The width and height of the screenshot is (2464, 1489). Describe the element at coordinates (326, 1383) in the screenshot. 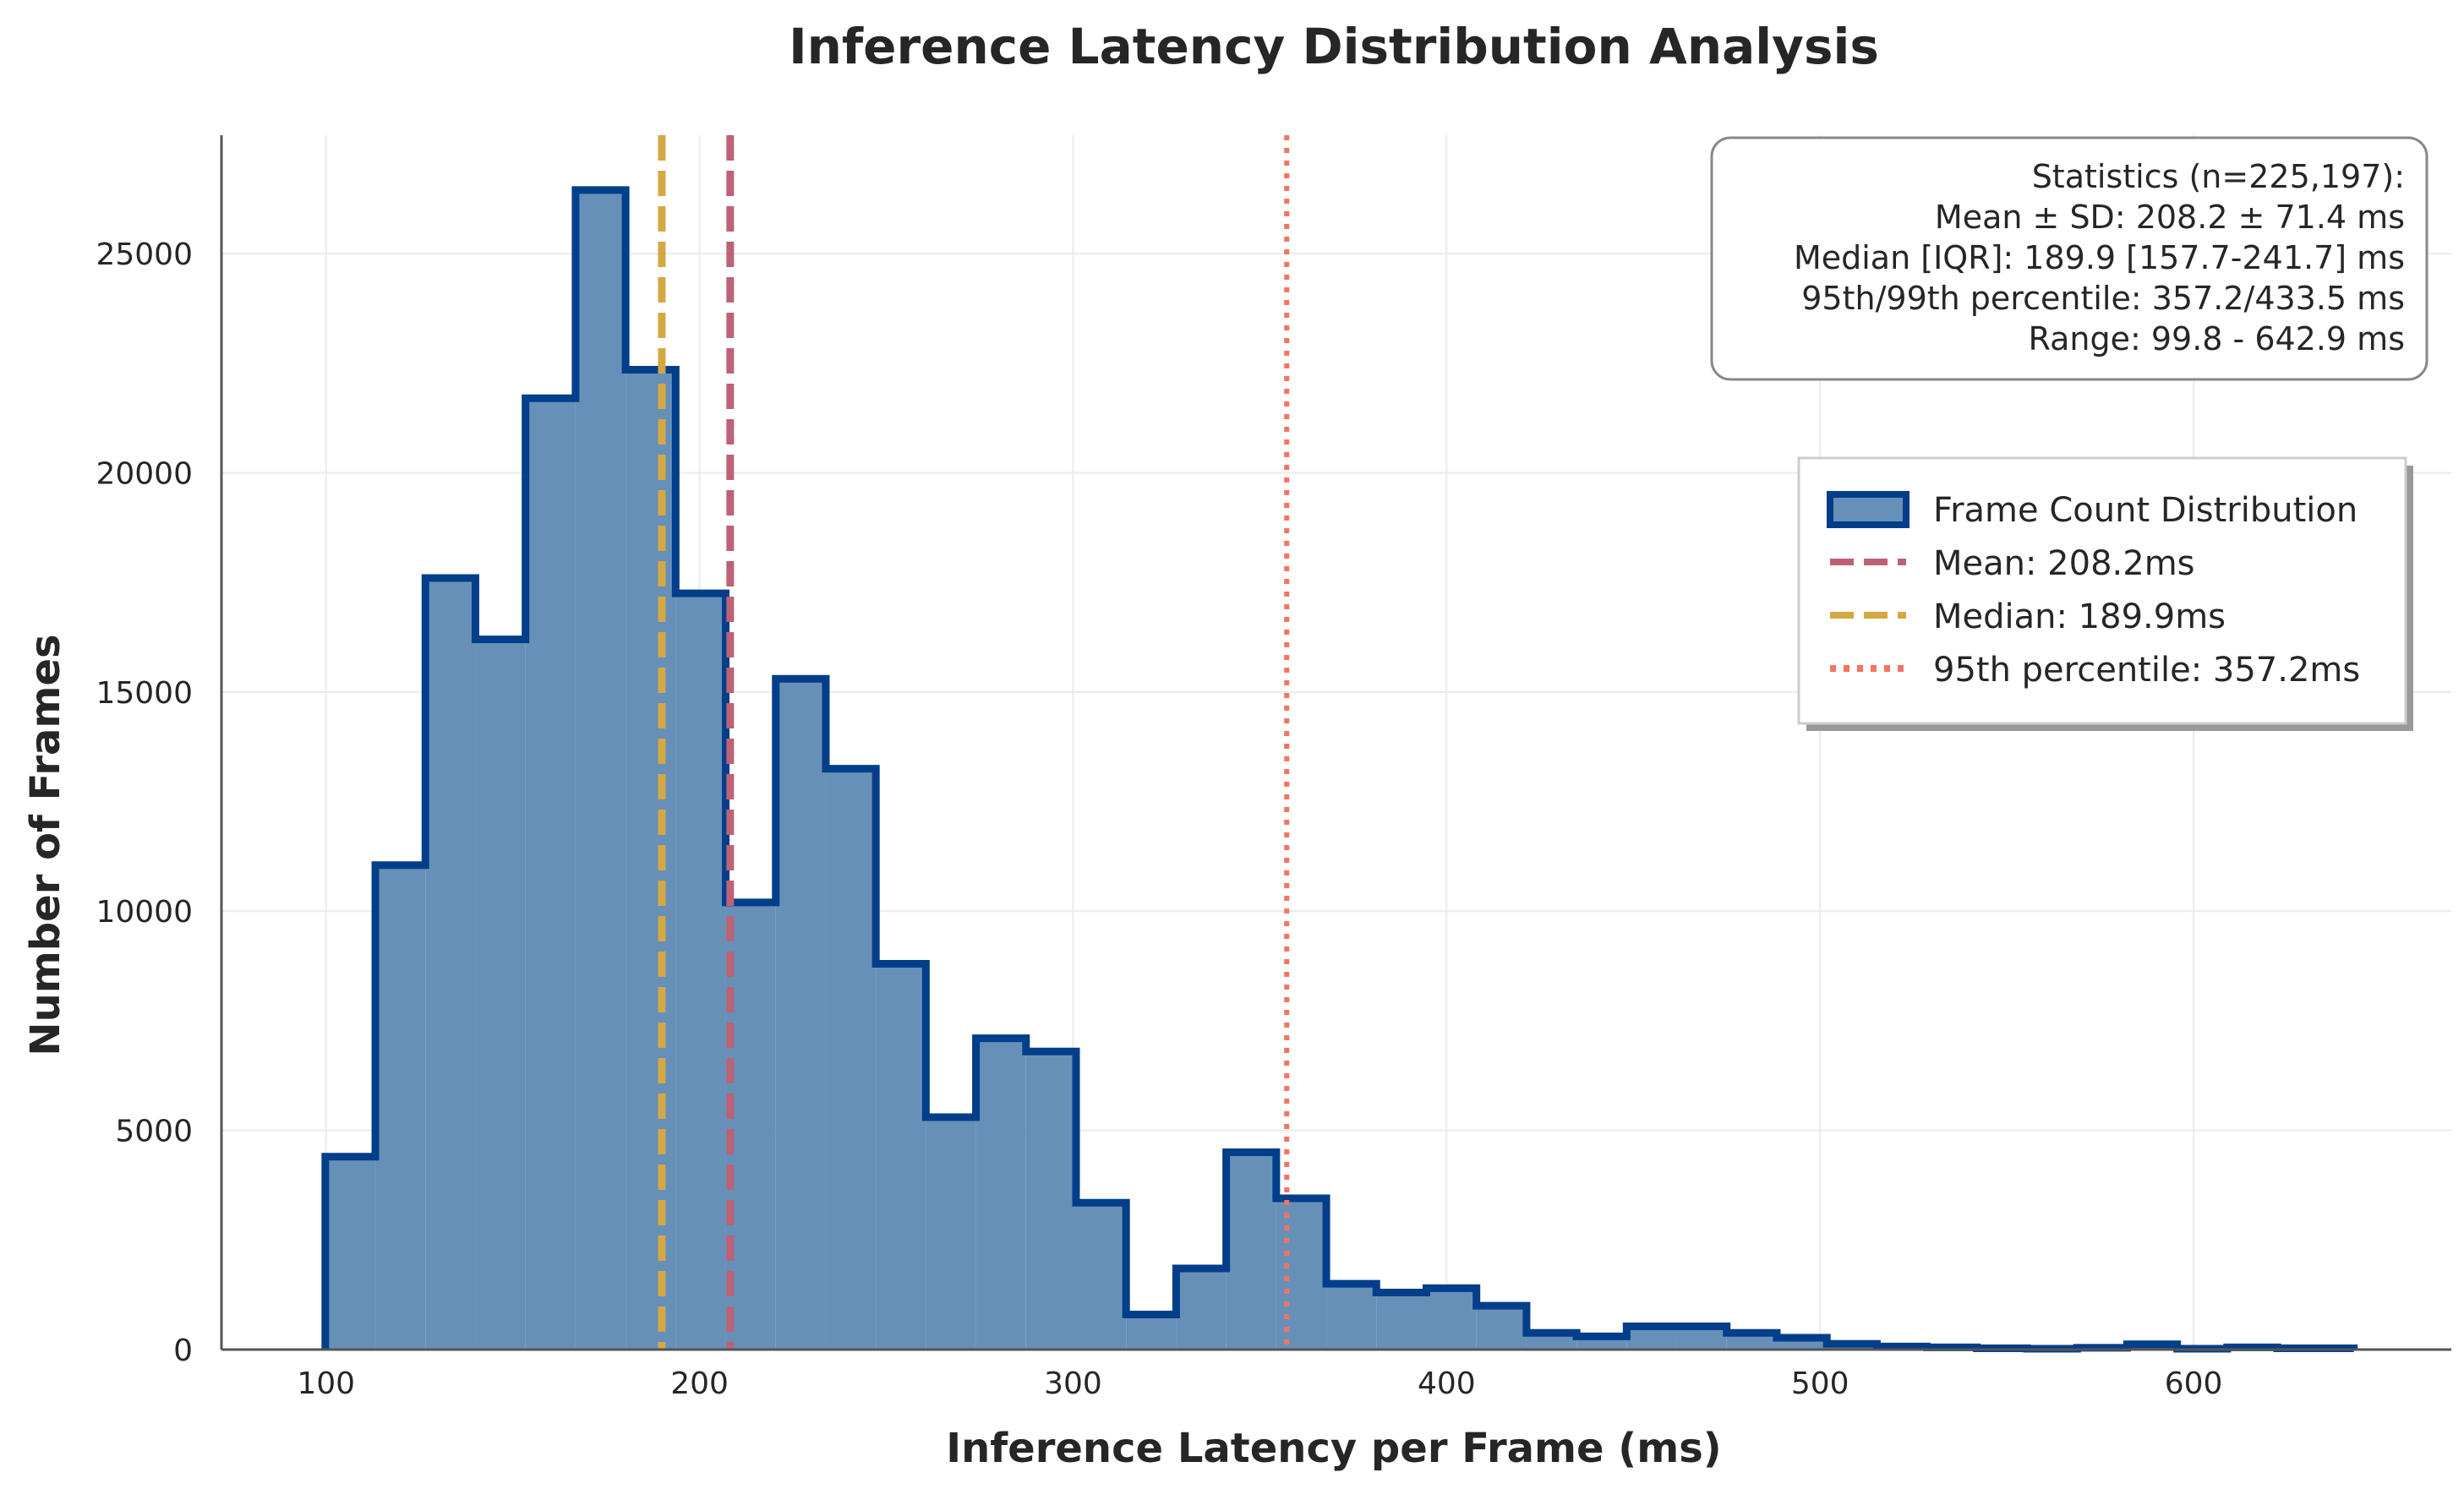

I see `x-tick-label: 100` at that location.